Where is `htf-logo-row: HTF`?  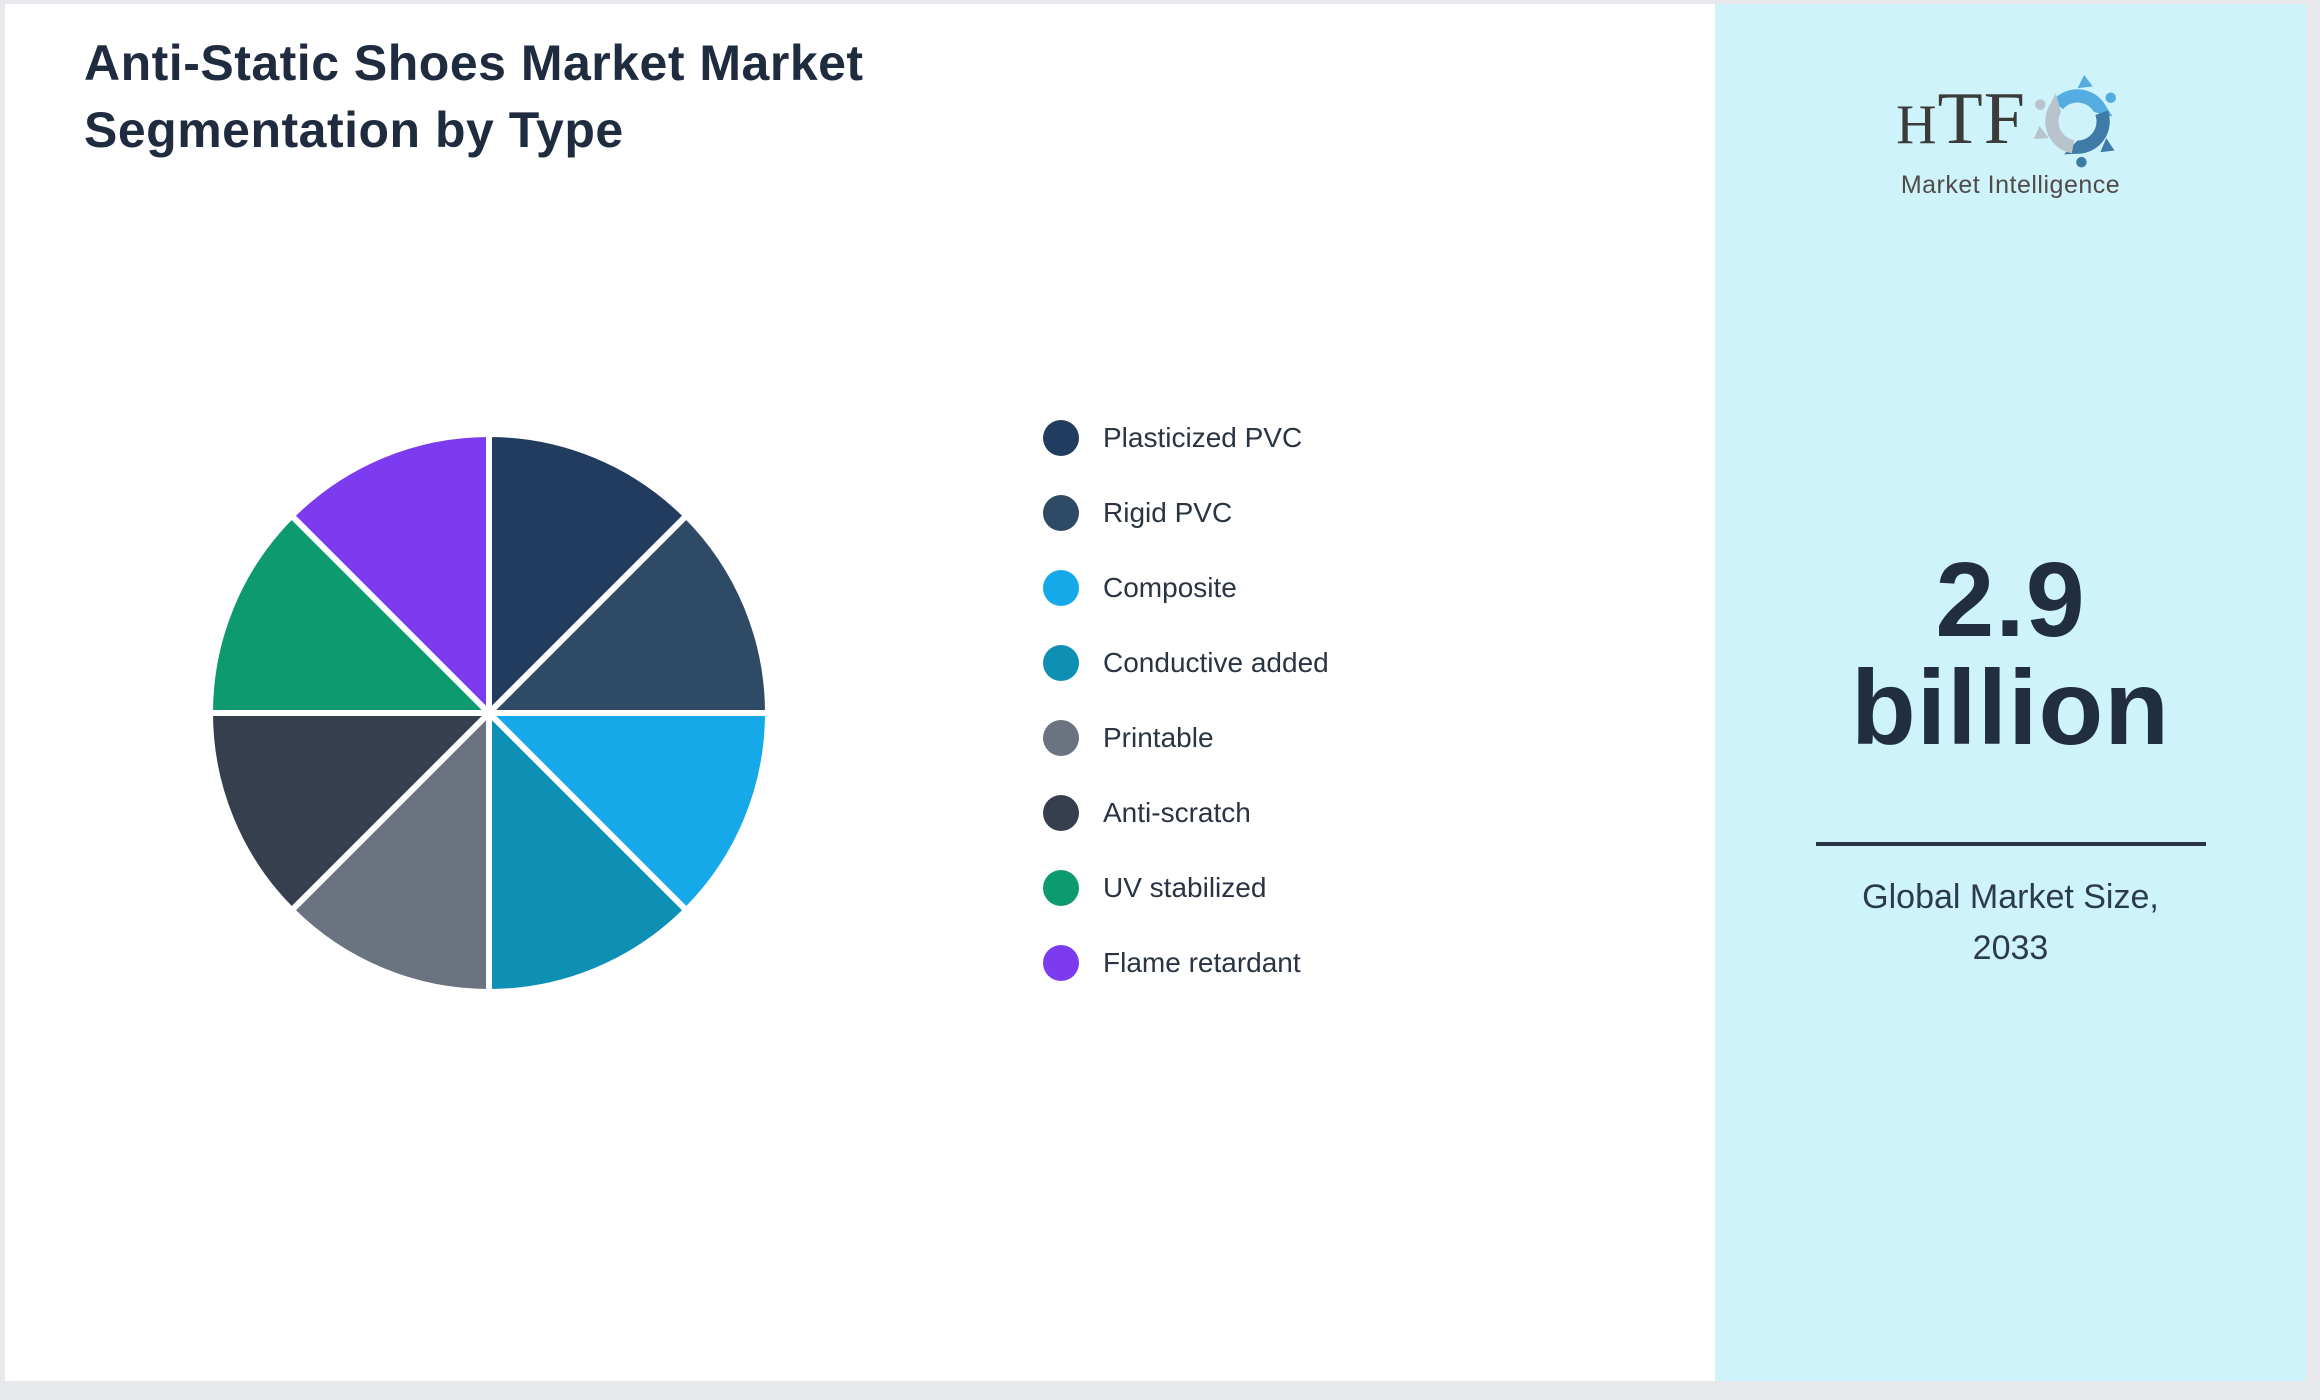 htf-logo-row: HTF is located at coordinates (2010, 121).